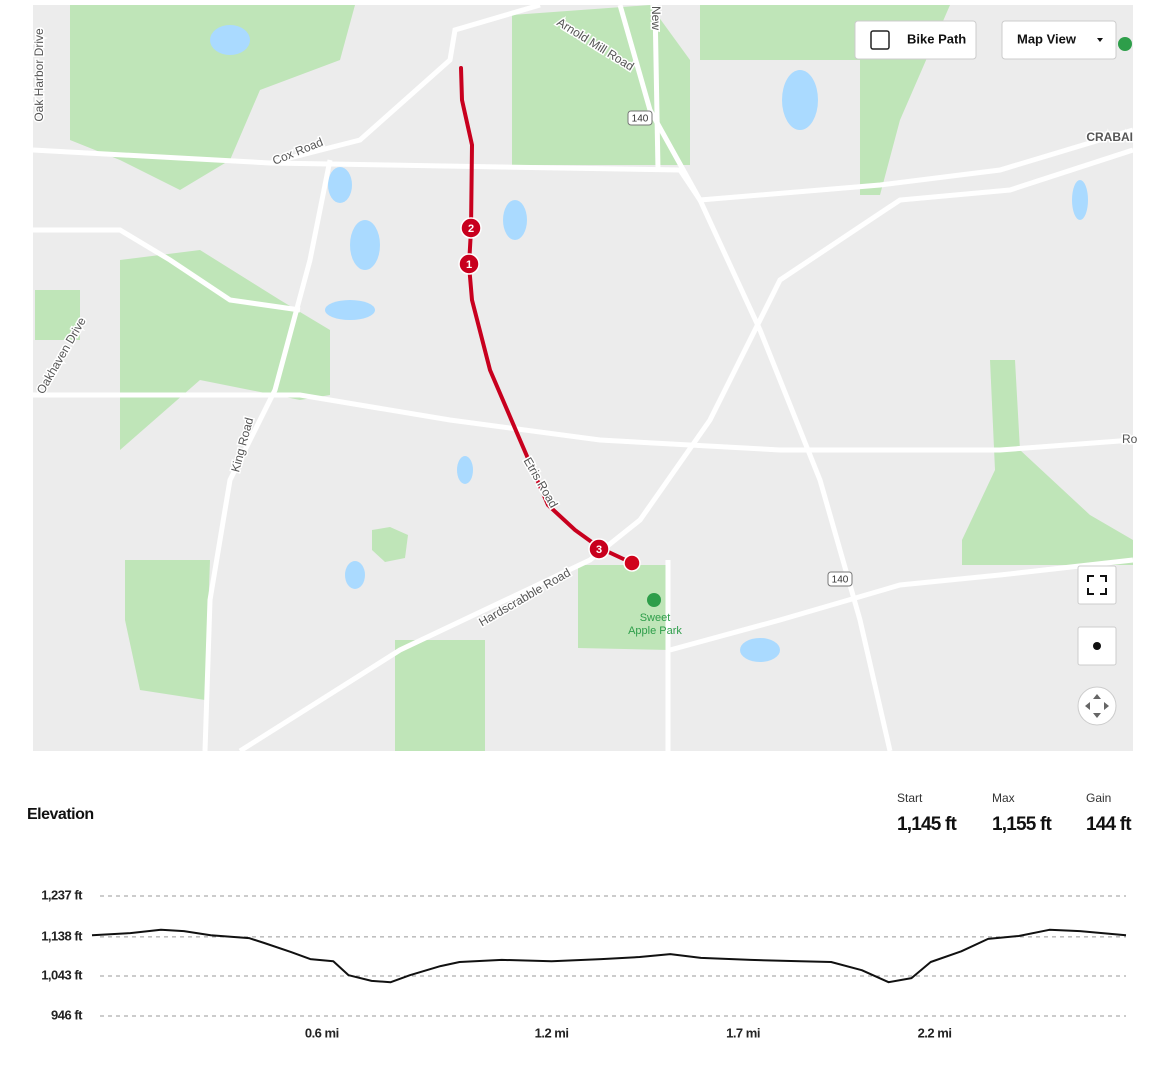 The image size is (1151, 1071). What do you see at coordinates (1109, 824) in the screenshot?
I see `stat-value: 144 ft` at bounding box center [1109, 824].